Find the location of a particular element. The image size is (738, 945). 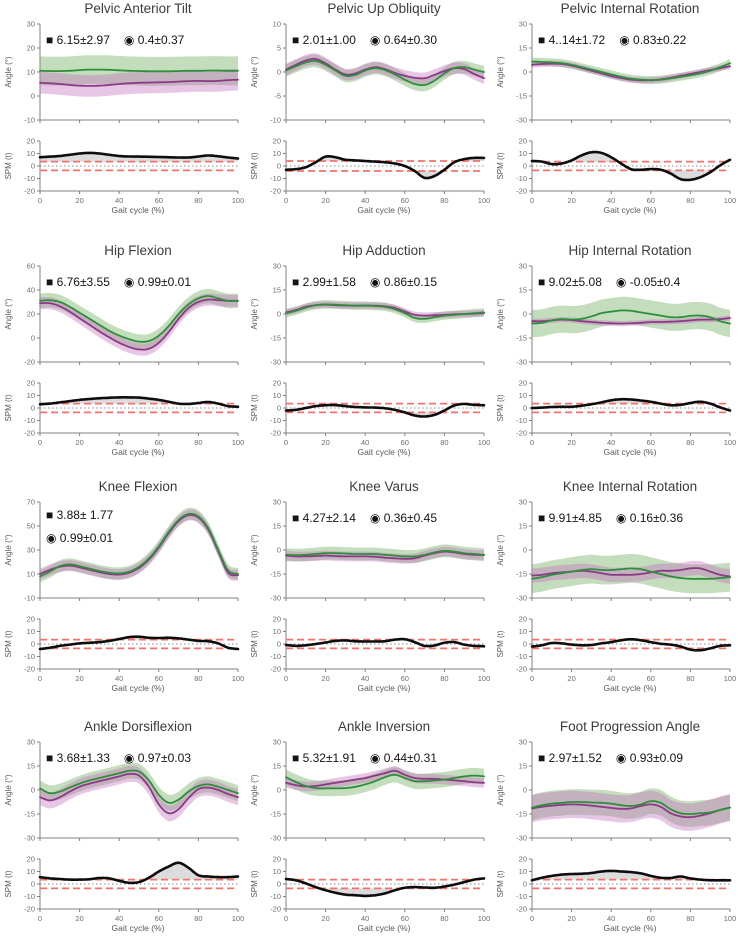

subplot-title: Foot Progression Angle is located at coordinates (630, 726).